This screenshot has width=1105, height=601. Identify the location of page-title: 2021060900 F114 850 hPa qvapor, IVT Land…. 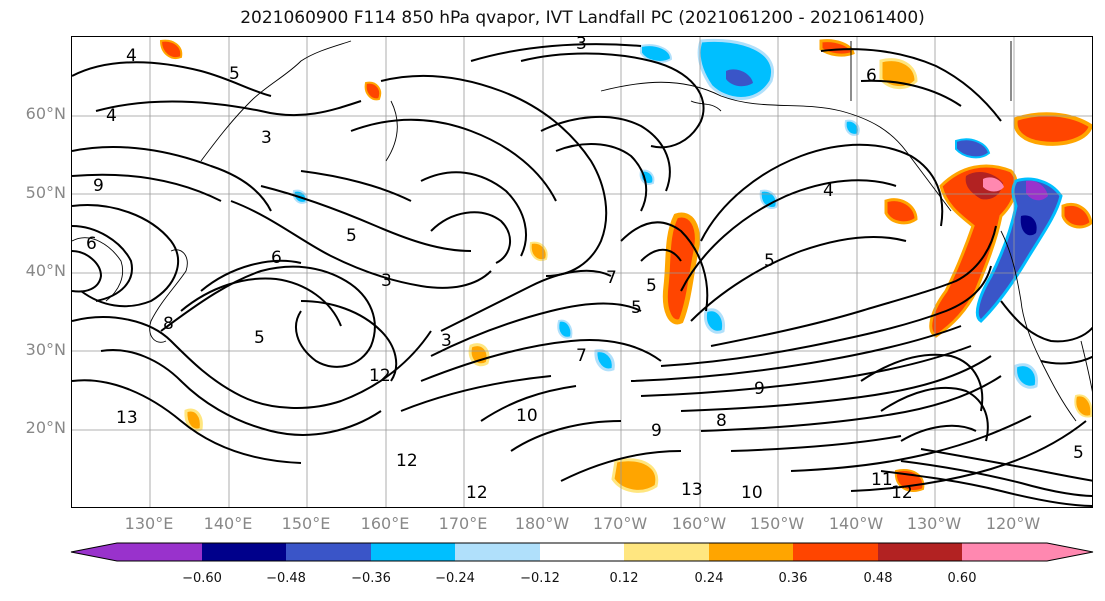
(582, 18).